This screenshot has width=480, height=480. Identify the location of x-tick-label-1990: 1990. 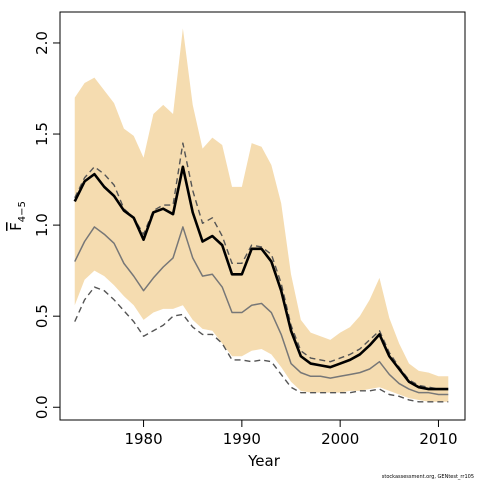
(242, 439).